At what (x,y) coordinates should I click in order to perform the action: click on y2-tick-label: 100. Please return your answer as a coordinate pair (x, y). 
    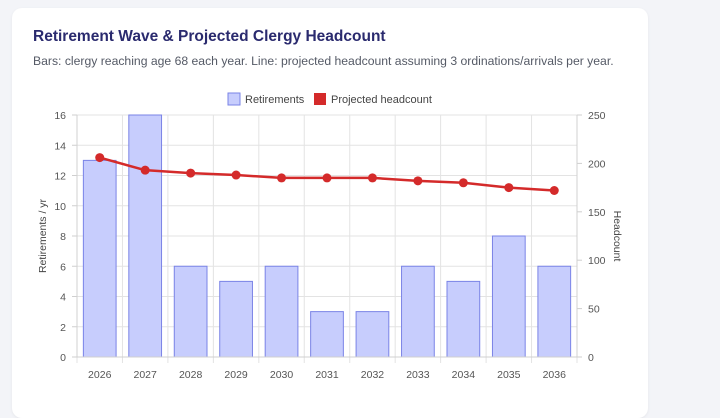
    Looking at the image, I should click on (597, 261).